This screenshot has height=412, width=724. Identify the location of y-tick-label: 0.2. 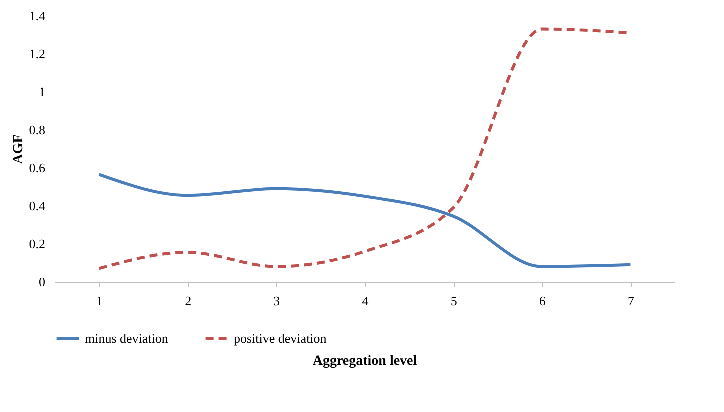
(37, 244).